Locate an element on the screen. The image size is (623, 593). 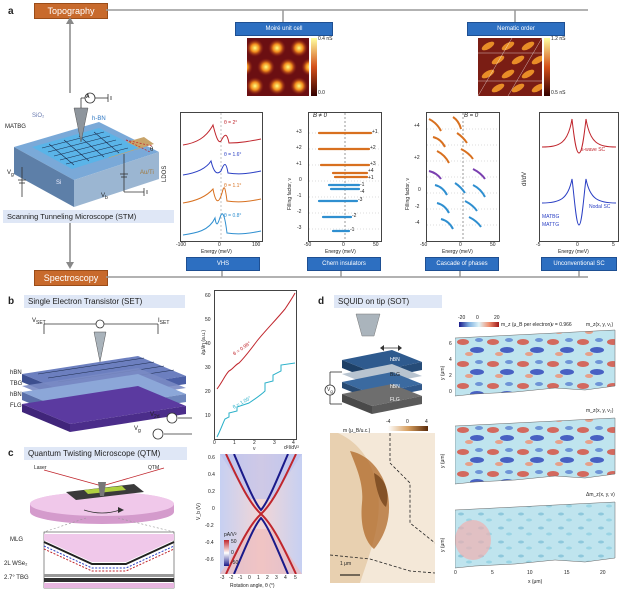
qtm-ytick-1: 0.4 is located at coordinates (211, 475).